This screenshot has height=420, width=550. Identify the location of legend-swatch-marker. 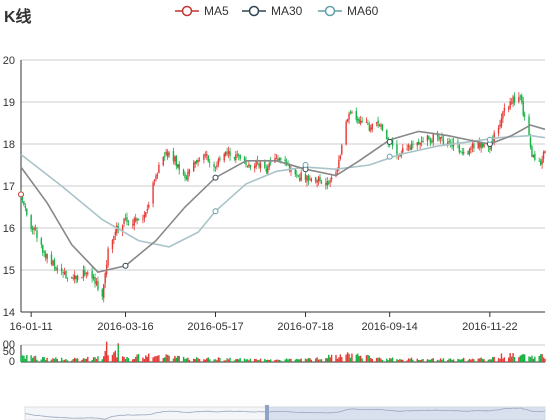
(187, 11).